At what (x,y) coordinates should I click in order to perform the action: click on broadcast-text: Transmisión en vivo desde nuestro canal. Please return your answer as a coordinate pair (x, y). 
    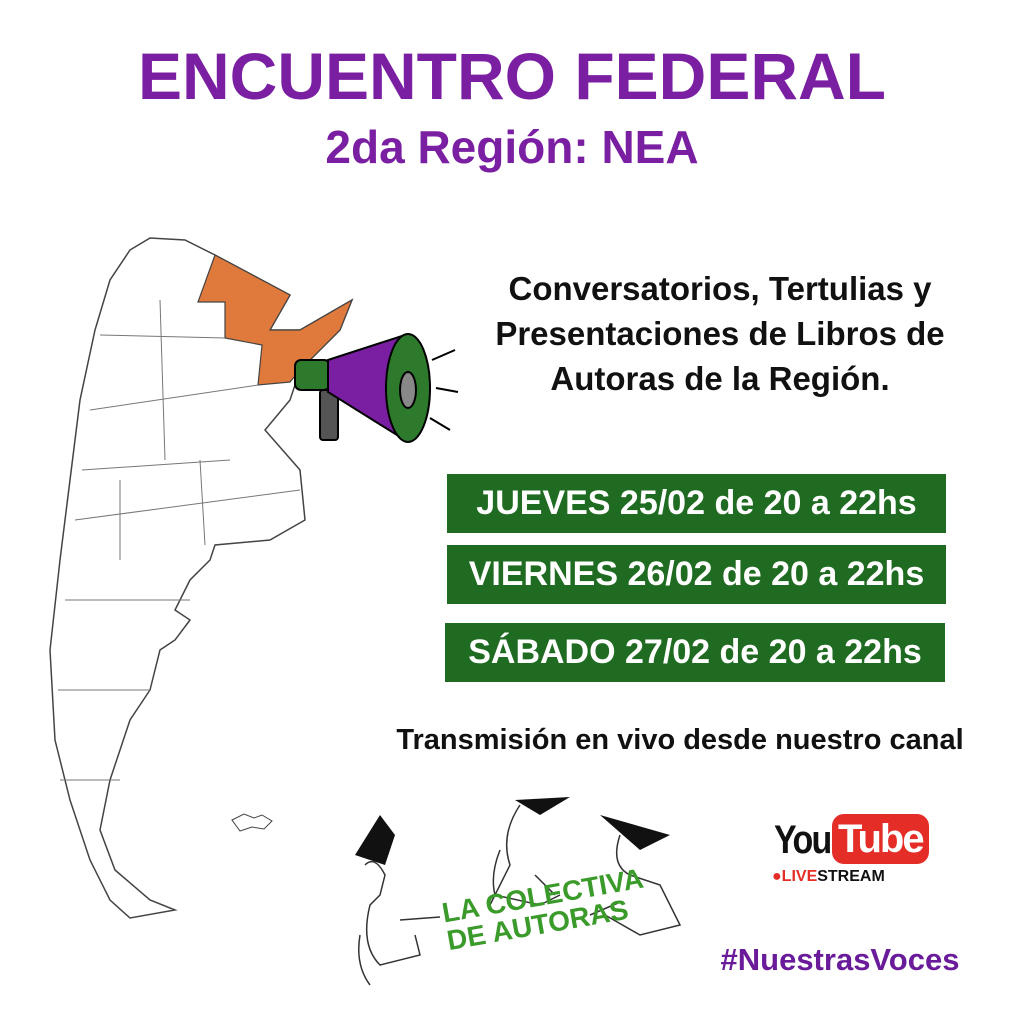
    Looking at the image, I should click on (680, 740).